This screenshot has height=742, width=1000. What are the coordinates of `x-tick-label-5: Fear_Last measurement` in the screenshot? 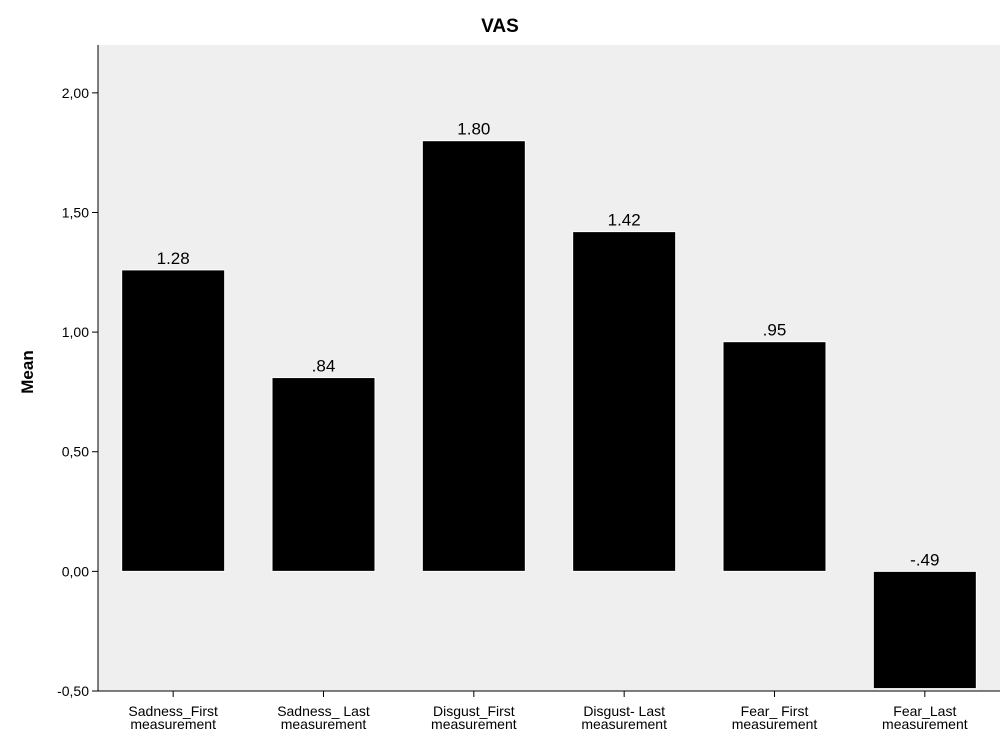 It's located at (925, 717).